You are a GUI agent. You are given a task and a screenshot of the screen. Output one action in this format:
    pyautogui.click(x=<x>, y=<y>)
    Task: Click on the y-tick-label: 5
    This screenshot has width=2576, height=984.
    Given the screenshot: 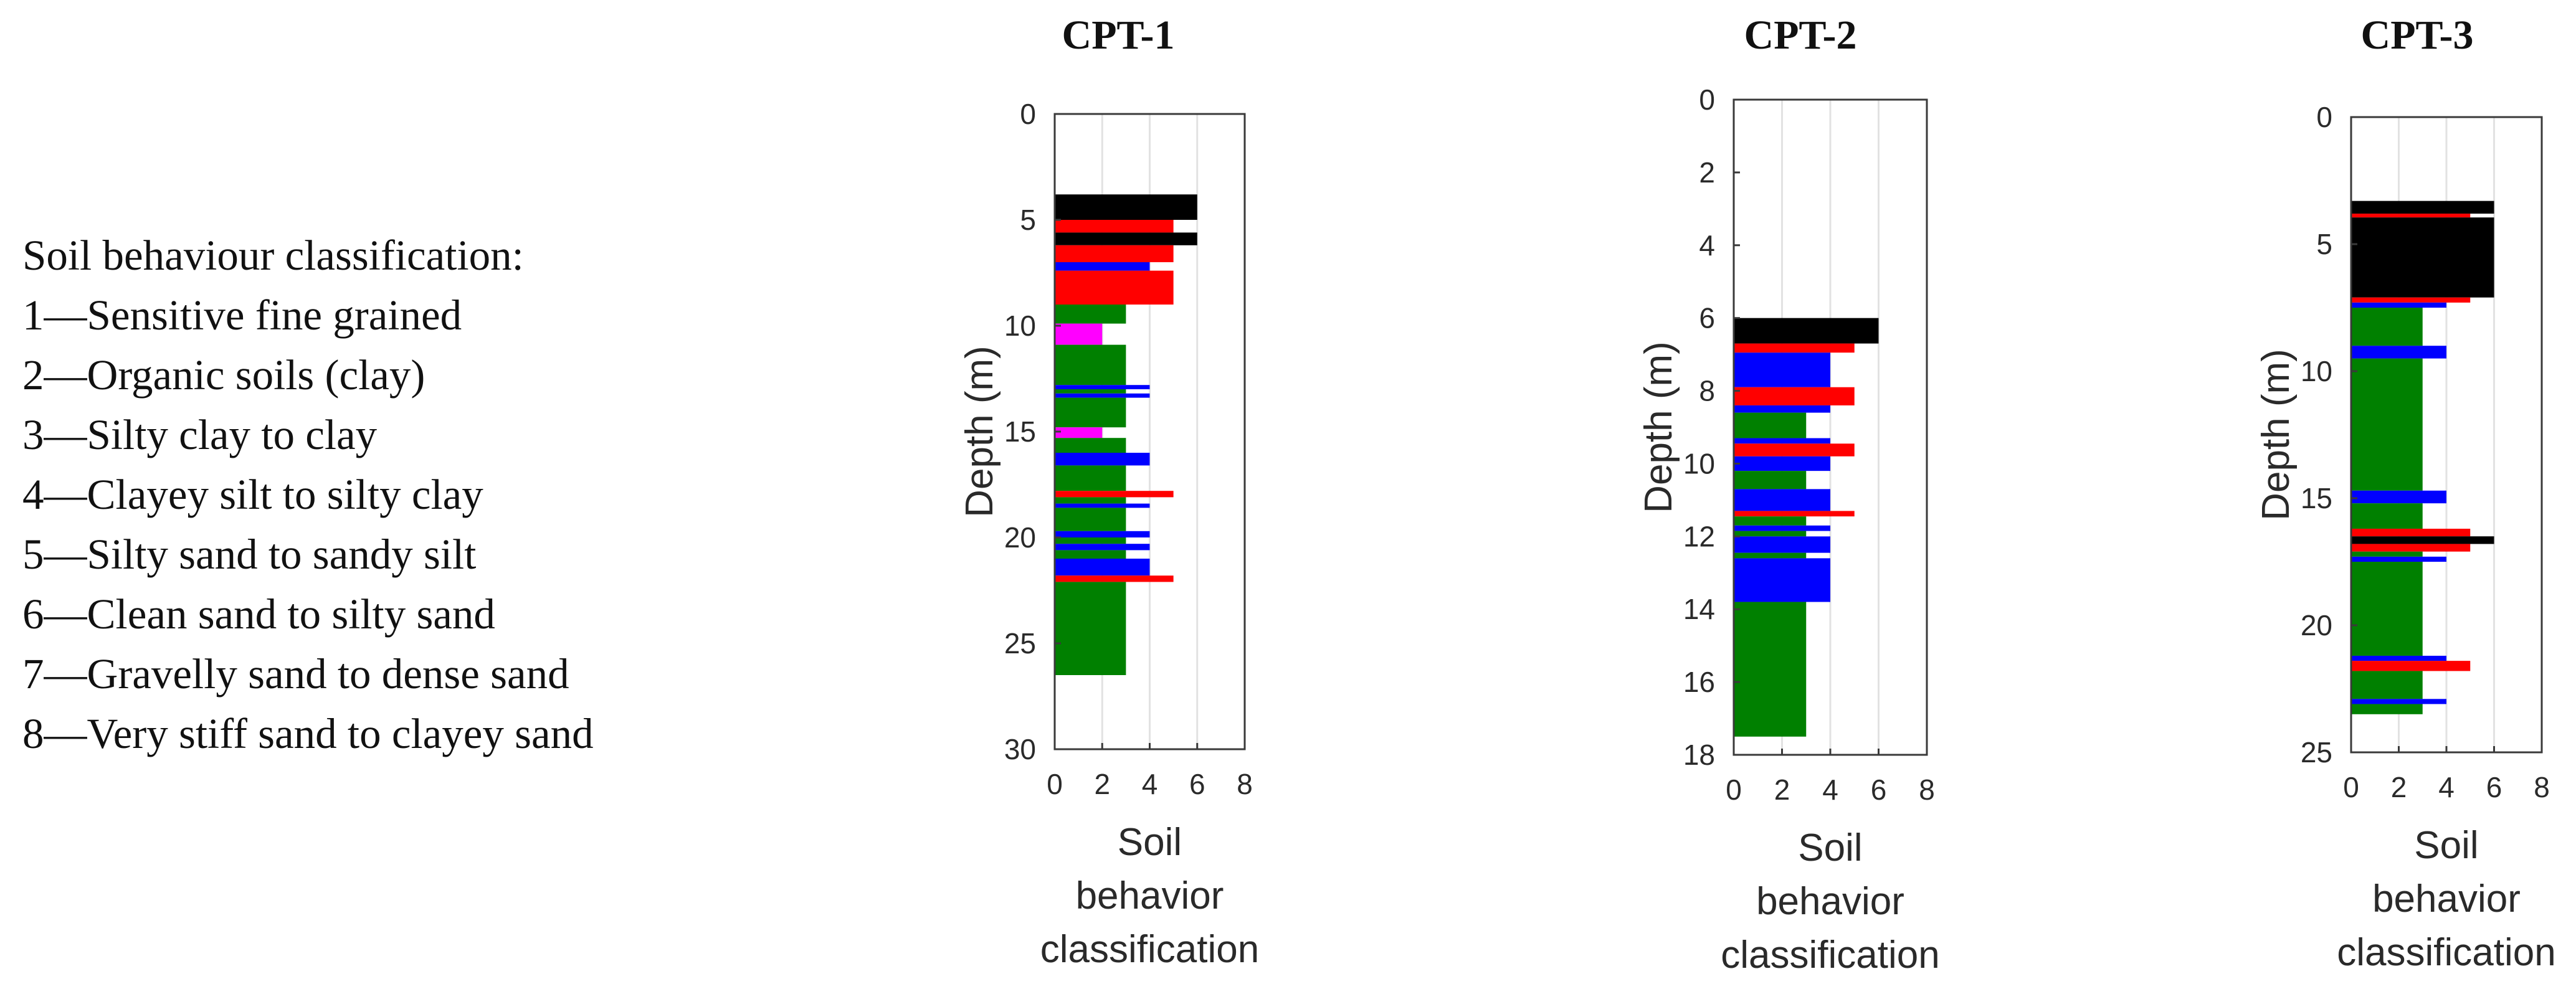 What is the action you would take?
    pyautogui.click(x=1028, y=220)
    